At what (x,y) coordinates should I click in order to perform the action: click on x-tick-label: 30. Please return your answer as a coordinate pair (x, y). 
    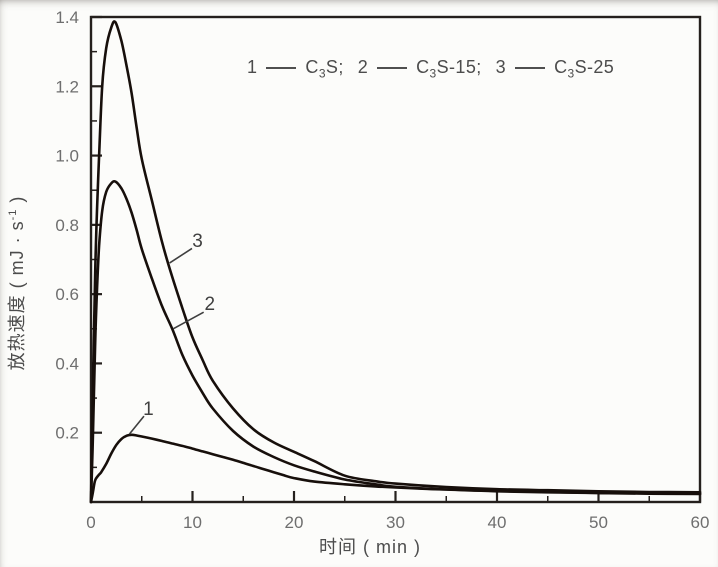
    Looking at the image, I should click on (395, 522).